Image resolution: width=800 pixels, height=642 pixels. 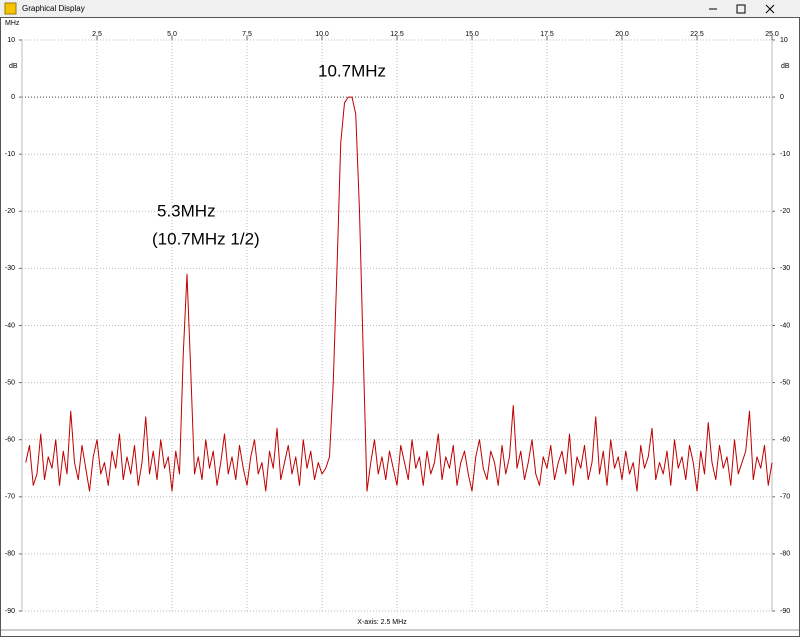 I want to click on x-tick-label: 15.0, so click(x=472, y=34).